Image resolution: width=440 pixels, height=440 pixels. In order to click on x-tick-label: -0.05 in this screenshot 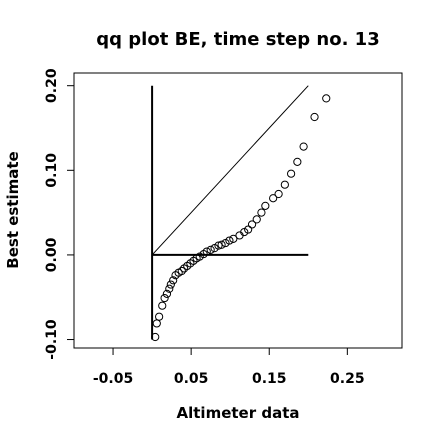, I will do `click(113, 379)`.